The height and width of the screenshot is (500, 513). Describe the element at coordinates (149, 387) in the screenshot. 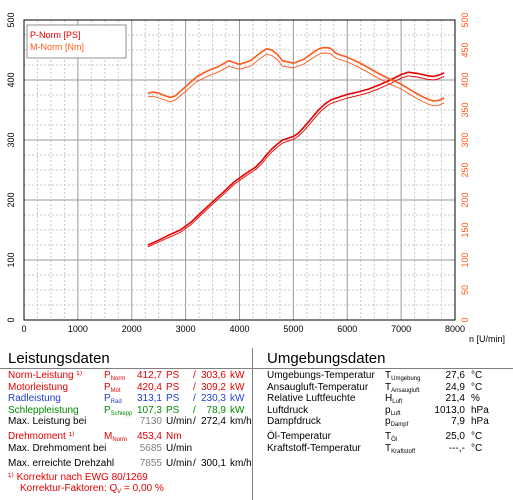

I see `row-value-1: 420,4` at that location.